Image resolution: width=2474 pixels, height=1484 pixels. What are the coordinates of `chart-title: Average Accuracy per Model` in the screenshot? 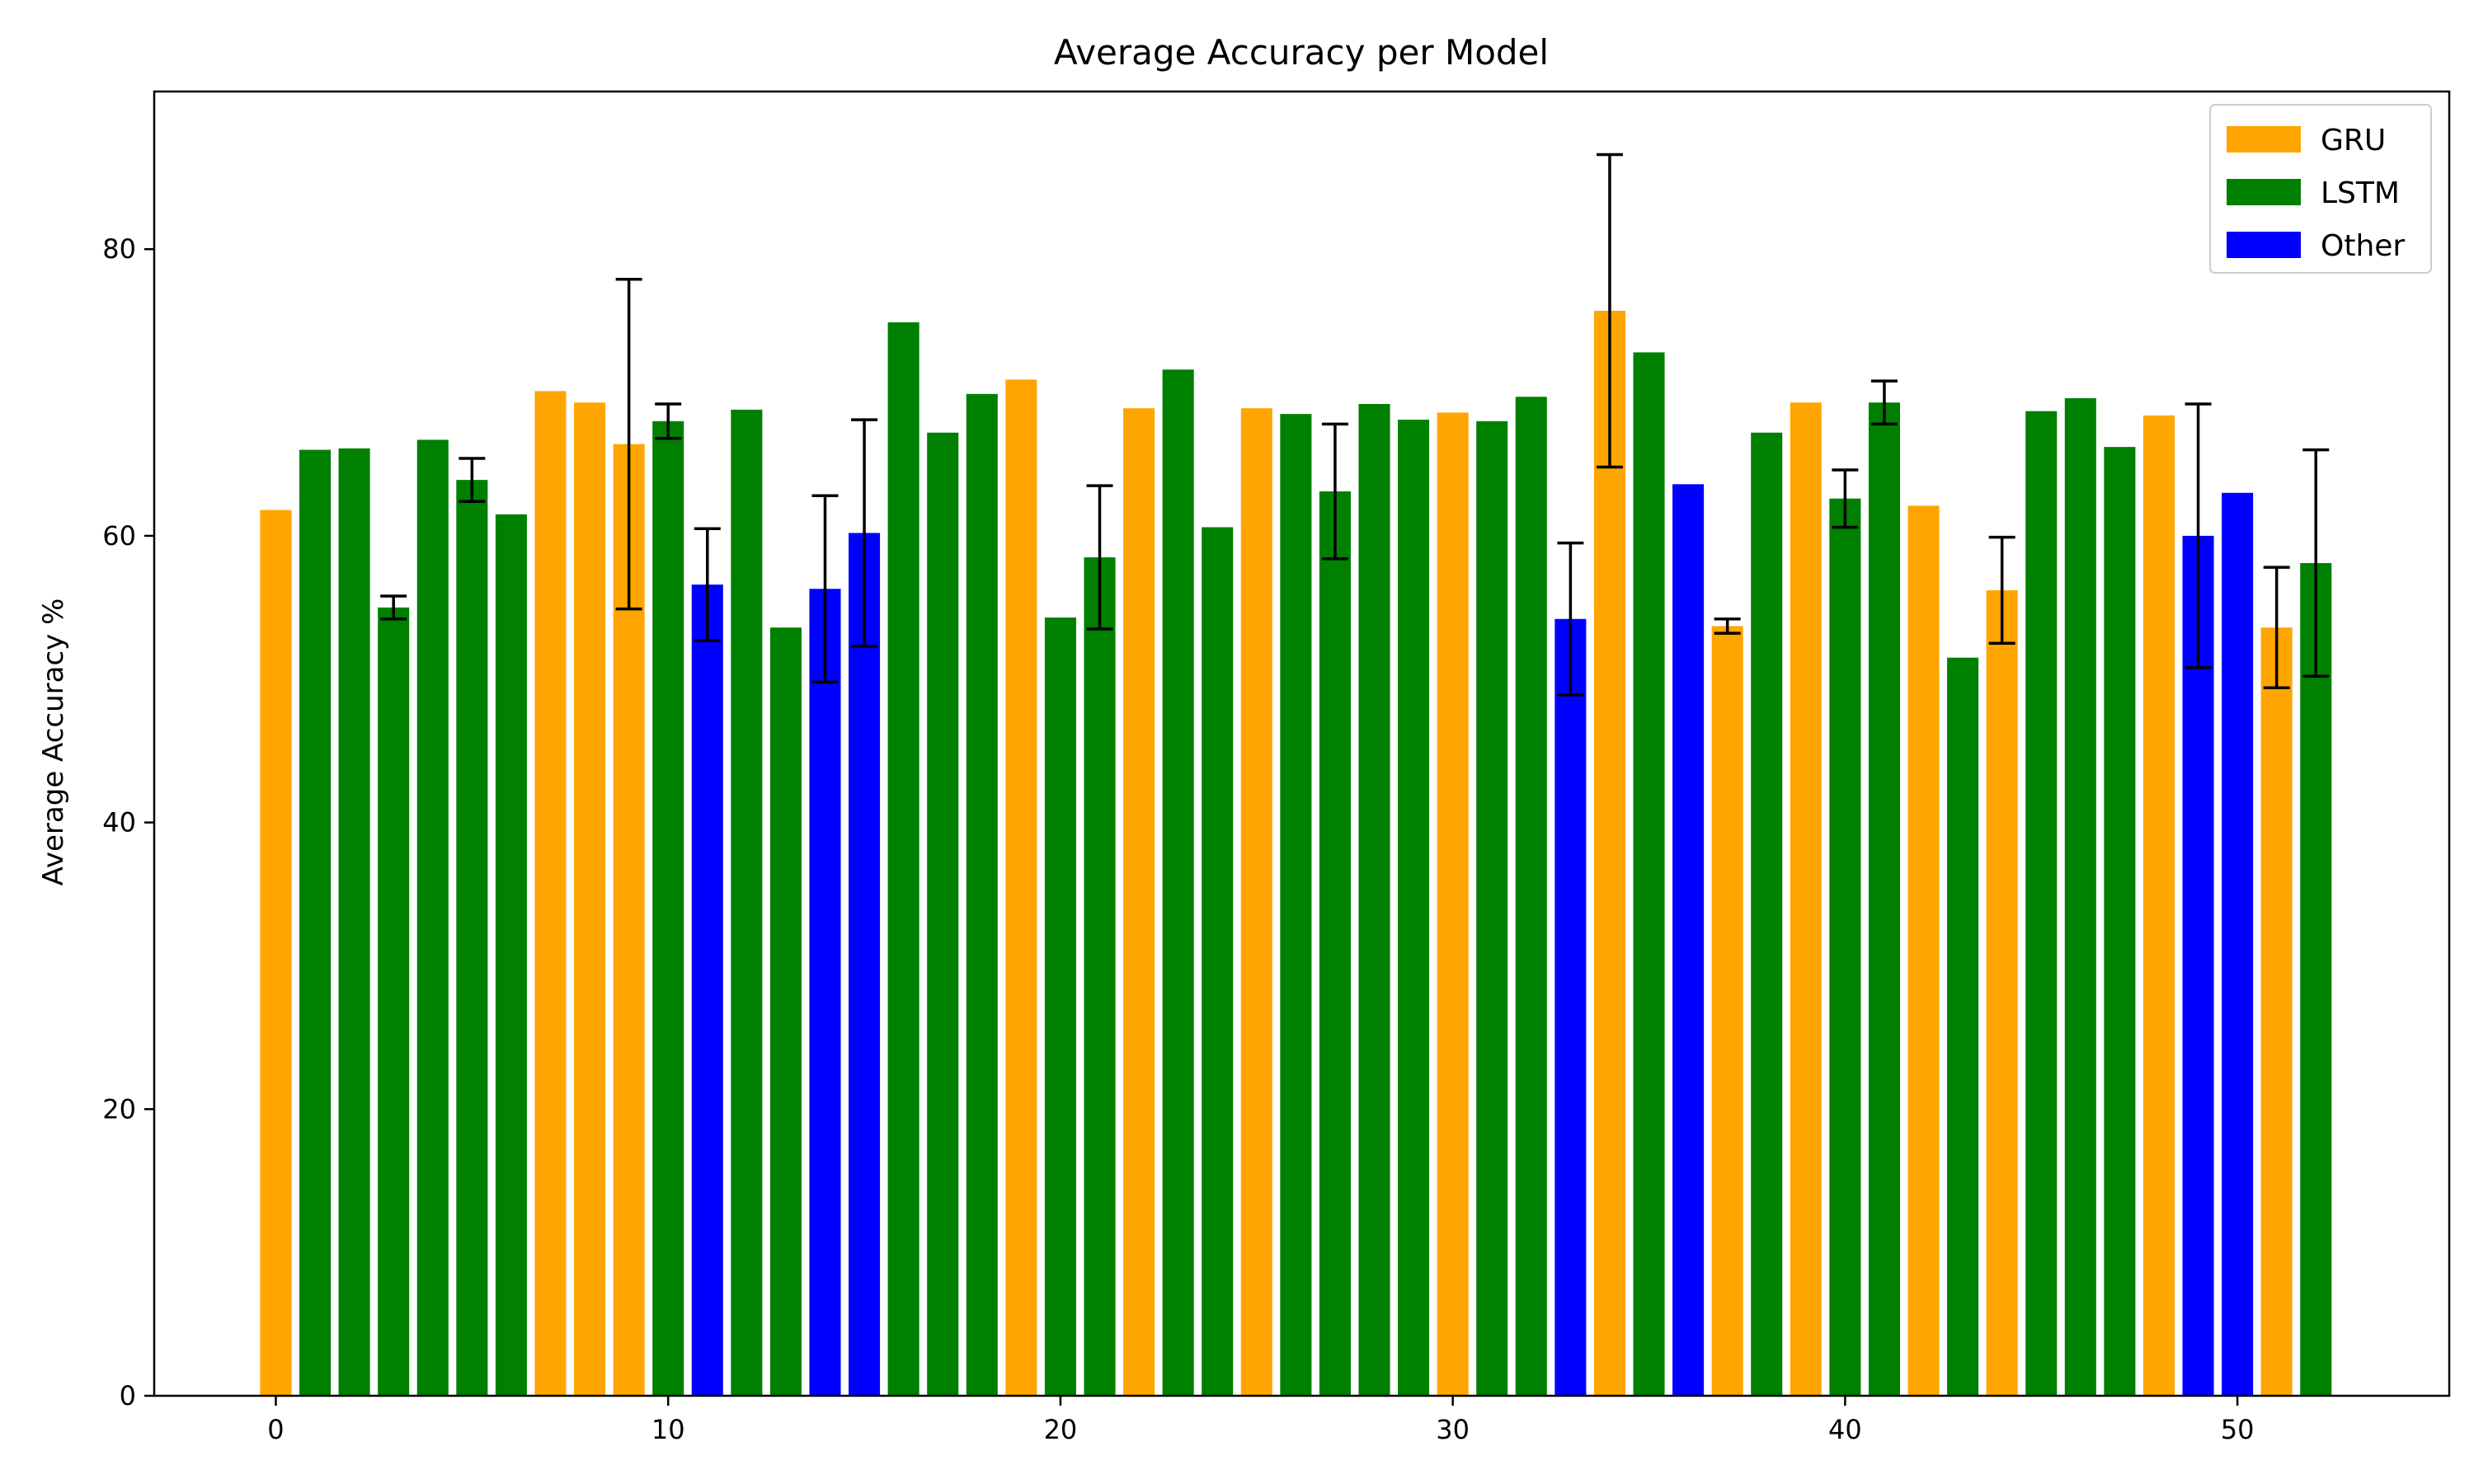 It's located at (1301, 52).